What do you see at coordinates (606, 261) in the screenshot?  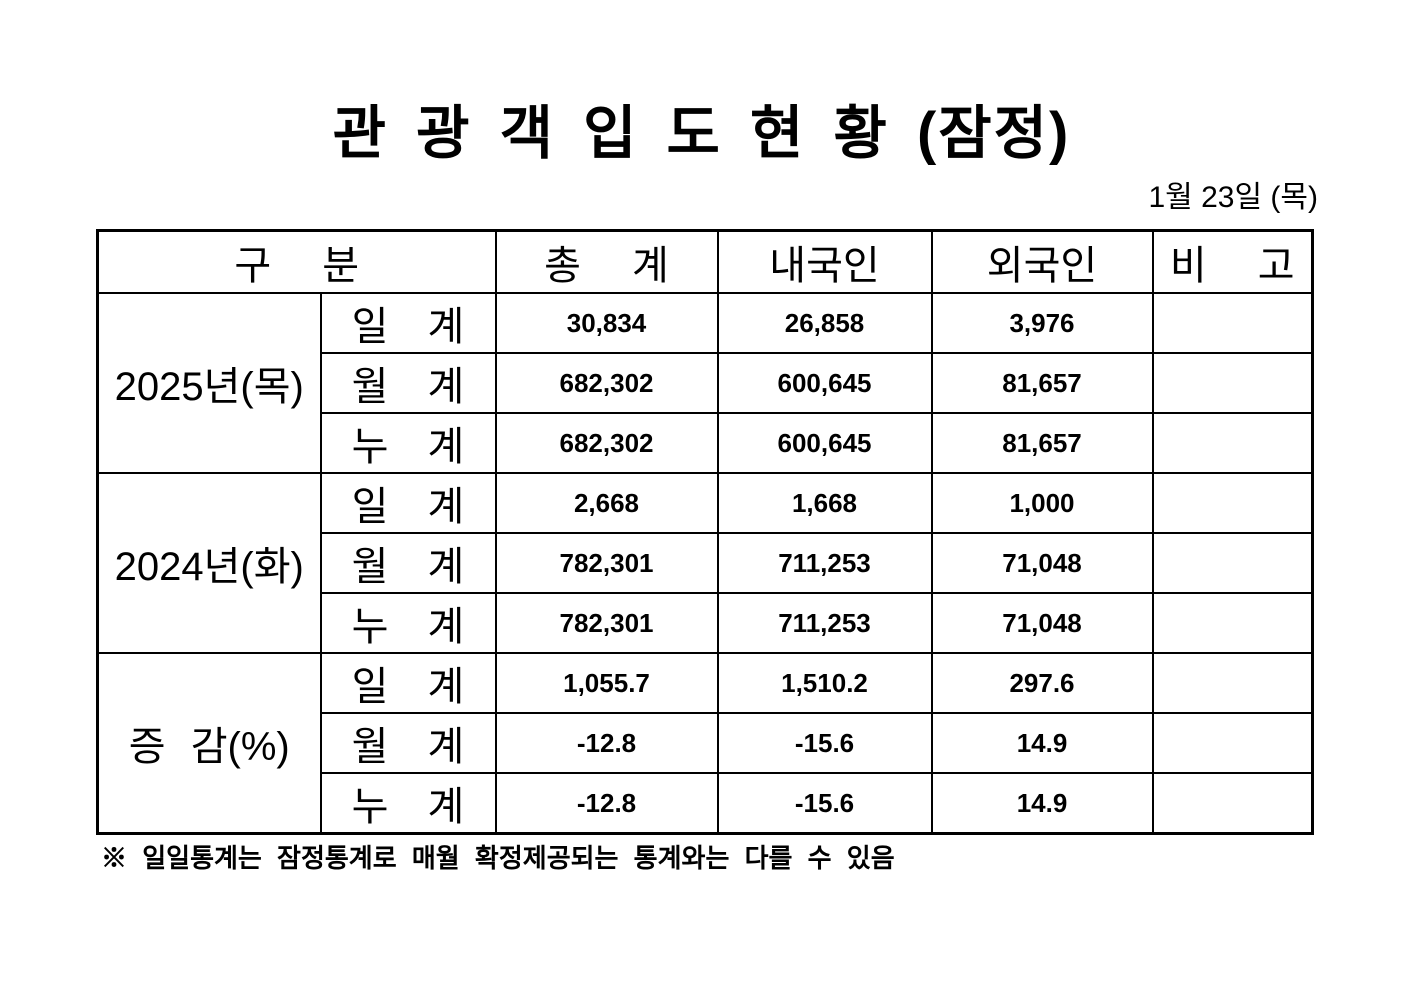 I see `header-total: 총 계` at bounding box center [606, 261].